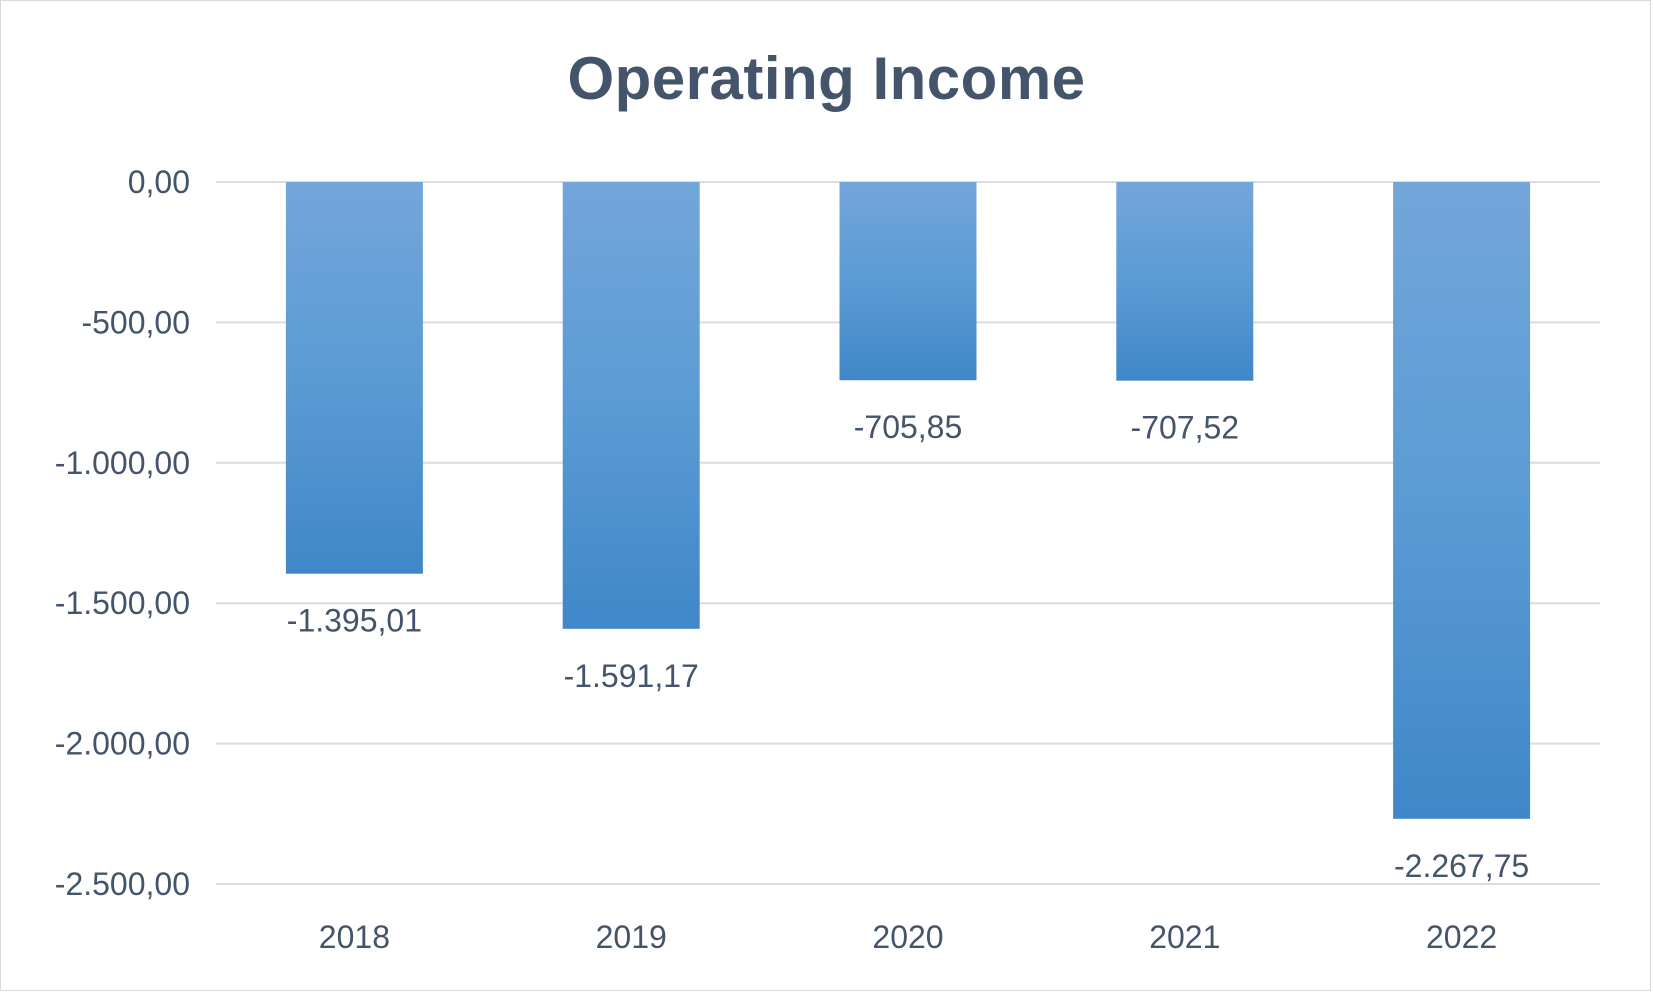 The image size is (1653, 993). What do you see at coordinates (354, 621) in the screenshot?
I see `data-label-2018: -1.395,01` at bounding box center [354, 621].